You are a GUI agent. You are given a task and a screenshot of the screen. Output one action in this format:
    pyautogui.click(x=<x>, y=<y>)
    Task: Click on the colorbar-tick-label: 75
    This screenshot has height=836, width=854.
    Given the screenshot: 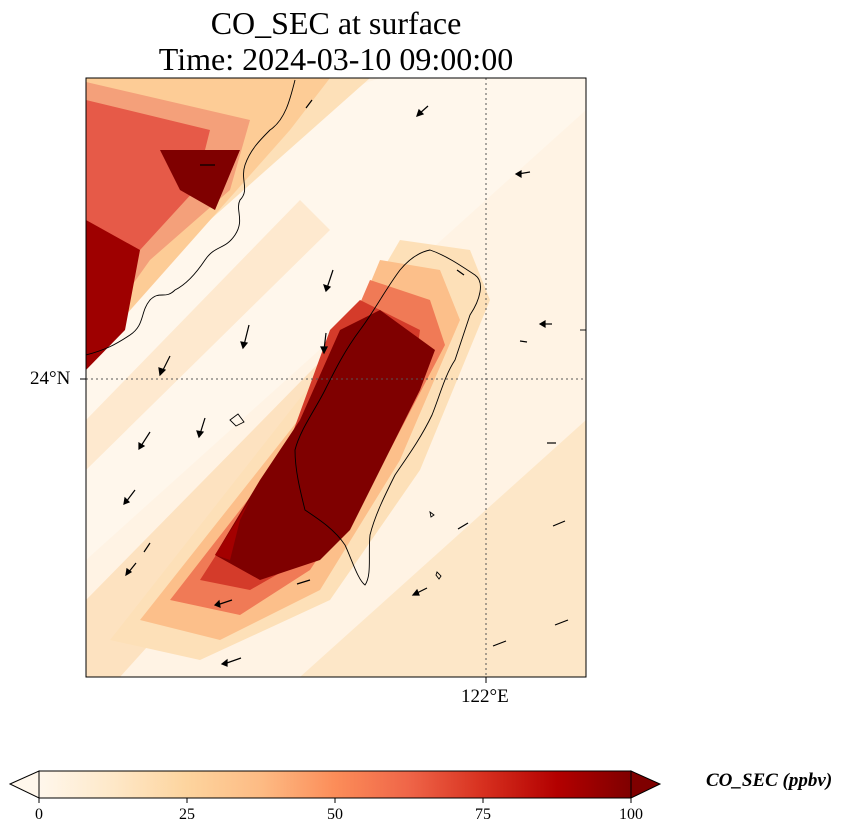 What is the action you would take?
    pyautogui.click(x=483, y=814)
    